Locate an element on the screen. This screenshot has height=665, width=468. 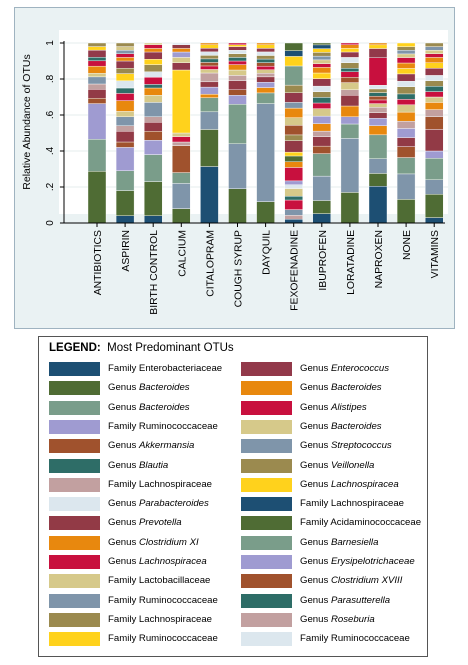
y-axis-label: Relative Abundance of OTUs is located at coordinates (27, 121).